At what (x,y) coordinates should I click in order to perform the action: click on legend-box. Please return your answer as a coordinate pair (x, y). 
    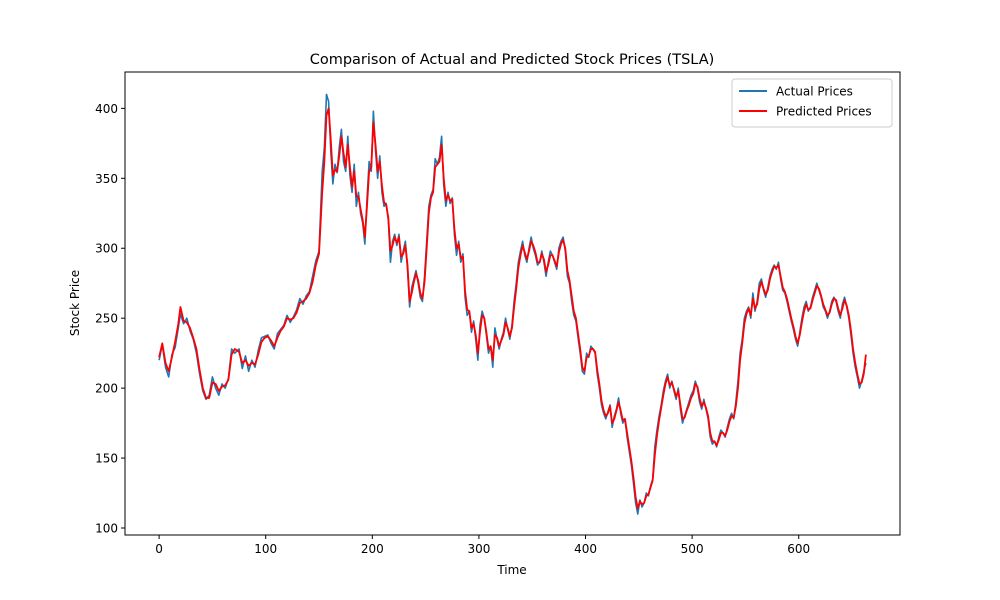
    Looking at the image, I should click on (812, 103).